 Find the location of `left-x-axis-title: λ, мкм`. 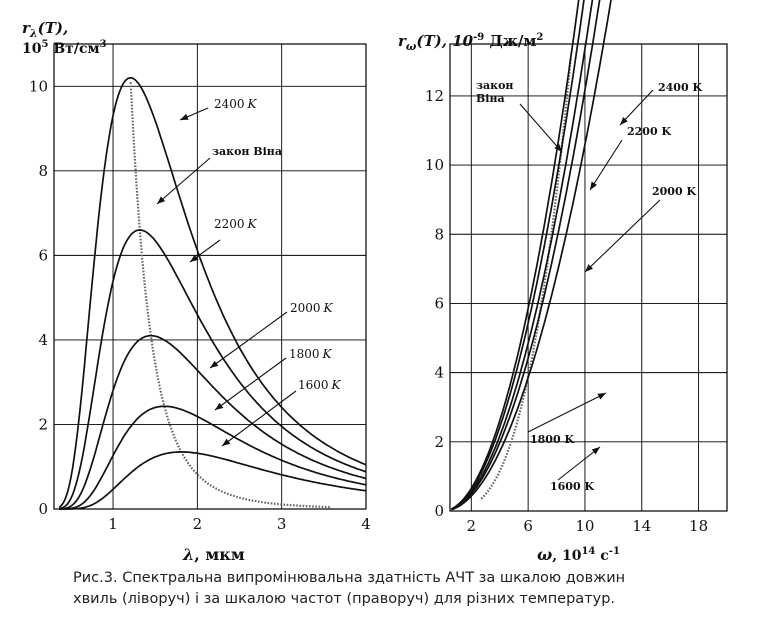

left-x-axis-title: λ, мкм is located at coordinates (213, 554).